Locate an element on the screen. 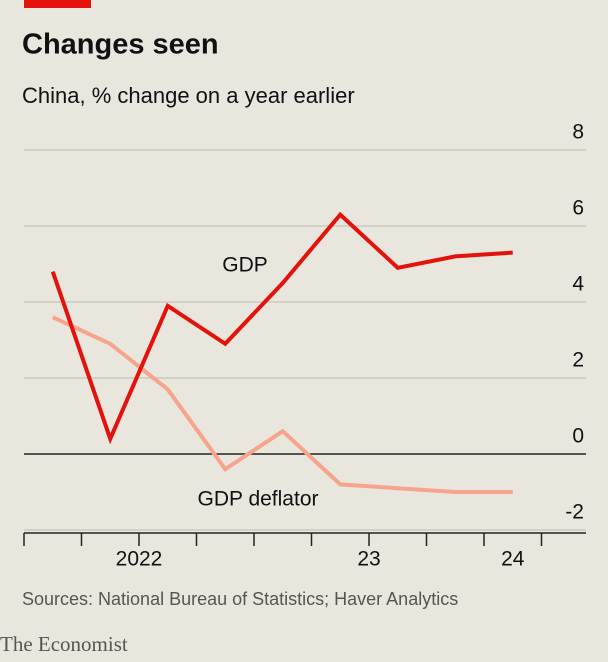 Image resolution: width=608 pixels, height=662 pixels. y-tick-label: -2 is located at coordinates (574, 512).